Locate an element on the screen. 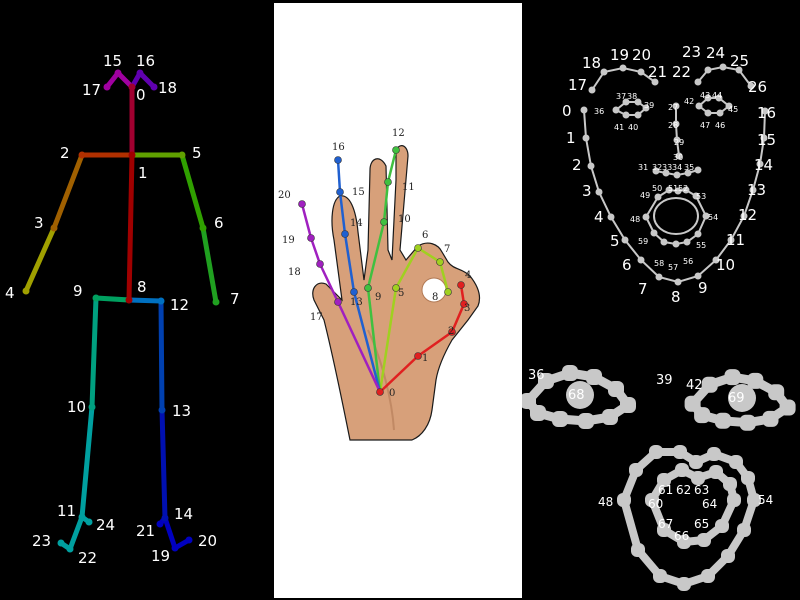 The image size is (800, 600). face-landmark-label: 47 is located at coordinates (705, 125).